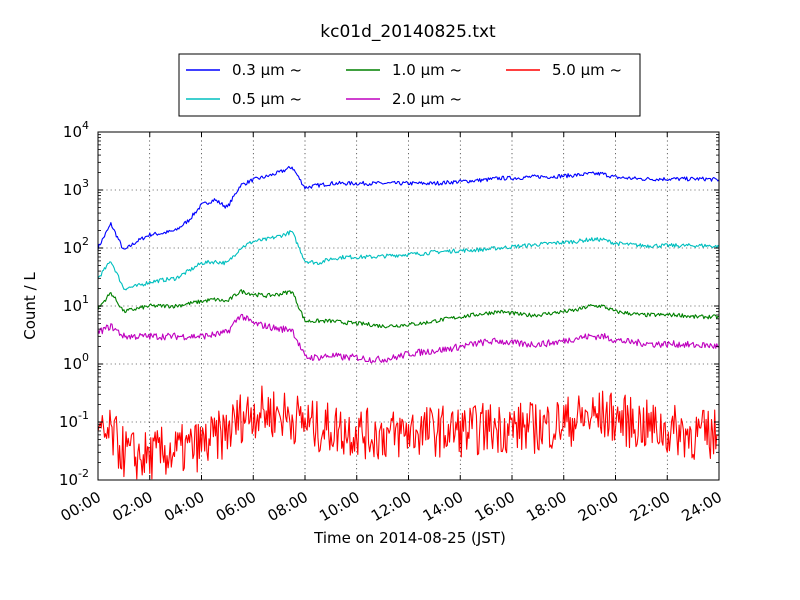 The image size is (800, 600). Describe the element at coordinates (267, 99) in the screenshot. I see `legend-label: 0.5 μm ~` at that location.